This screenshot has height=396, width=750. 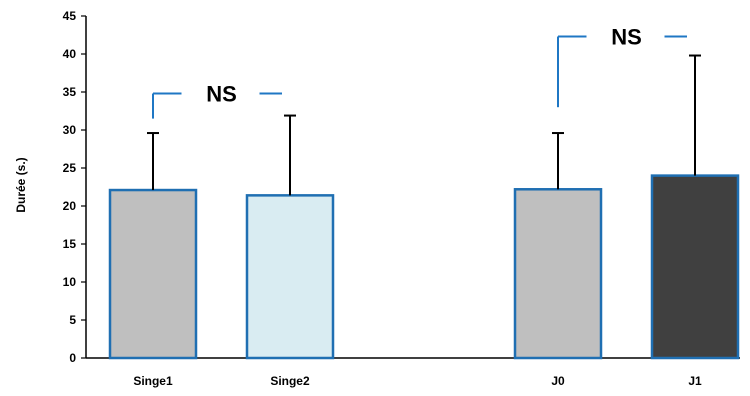 What do you see at coordinates (558, 381) in the screenshot?
I see `x-tick-label: J0` at bounding box center [558, 381].